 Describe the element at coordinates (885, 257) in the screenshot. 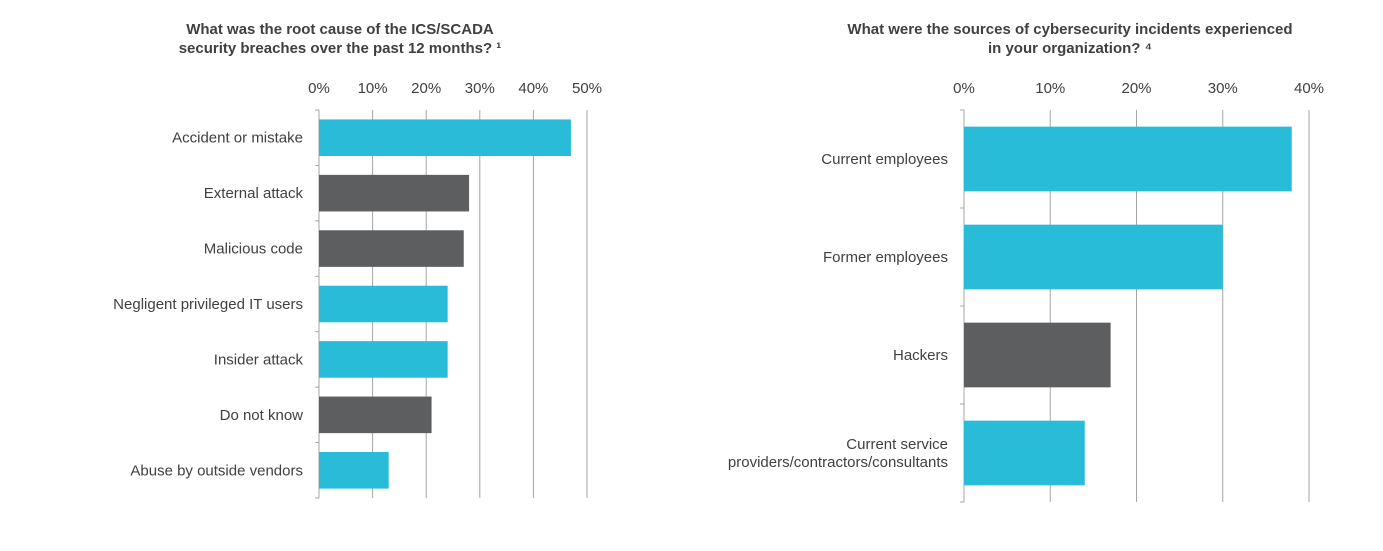

I see `category-label: Former employees` at that location.